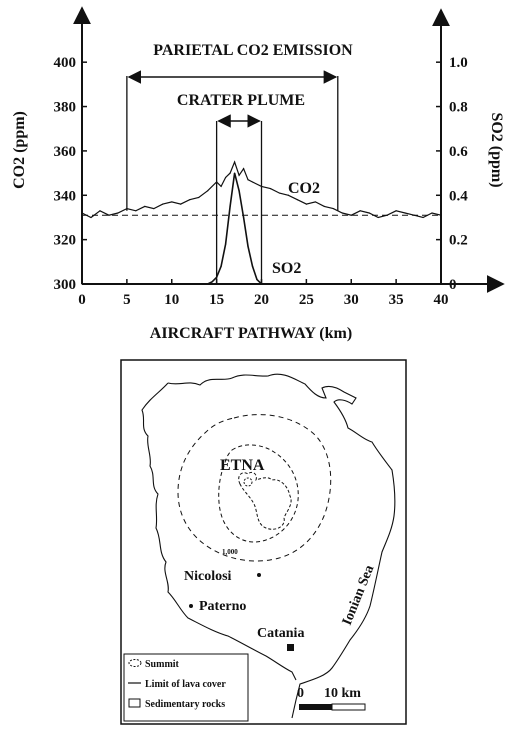 This screenshot has height=729, width=516. I want to click on co2-series-label: CO2, so click(304, 188).